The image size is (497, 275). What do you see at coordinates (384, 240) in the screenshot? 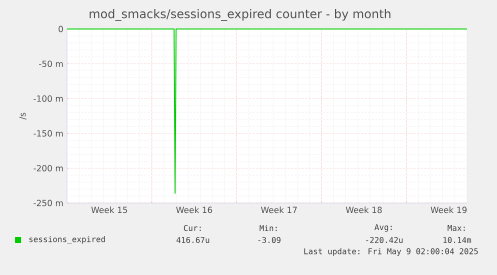
I see `text: -220.42u` at bounding box center [384, 240].